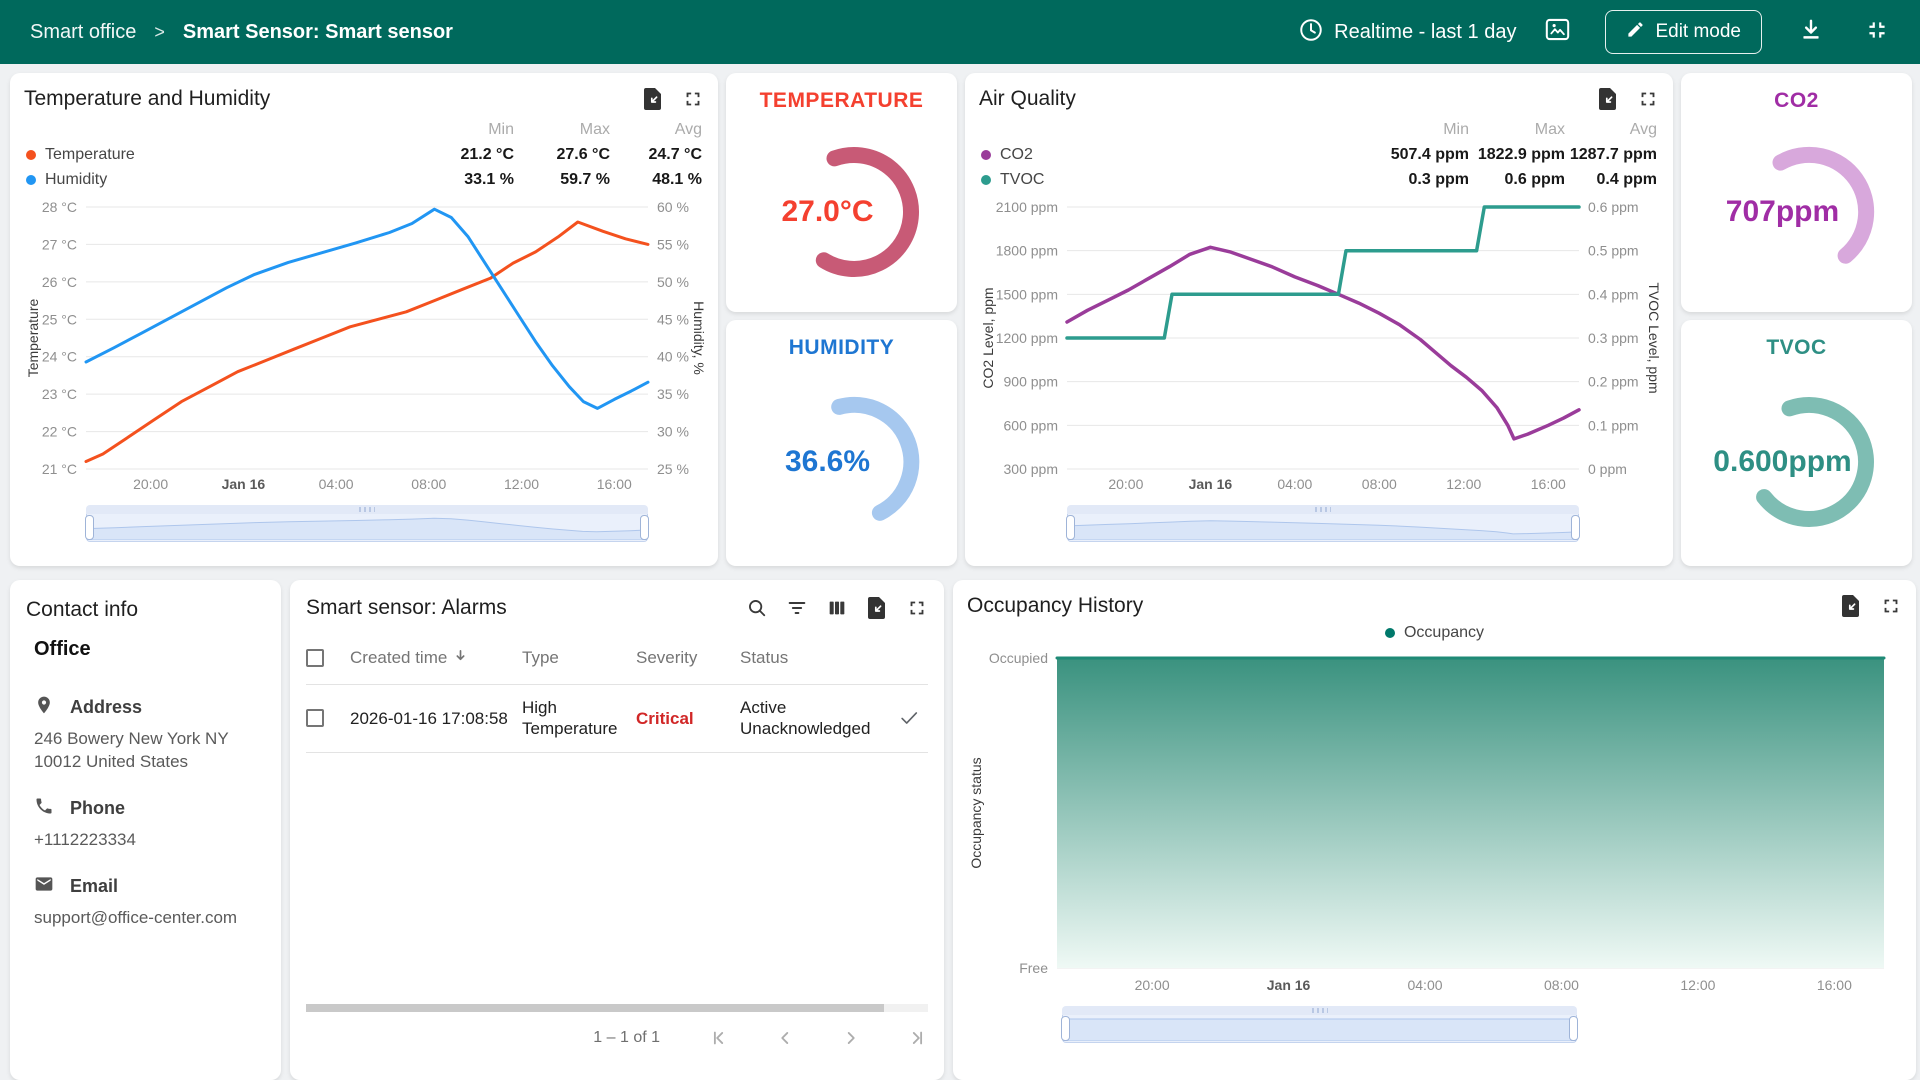  I want to click on gauge-title: CO2, so click(1796, 100).